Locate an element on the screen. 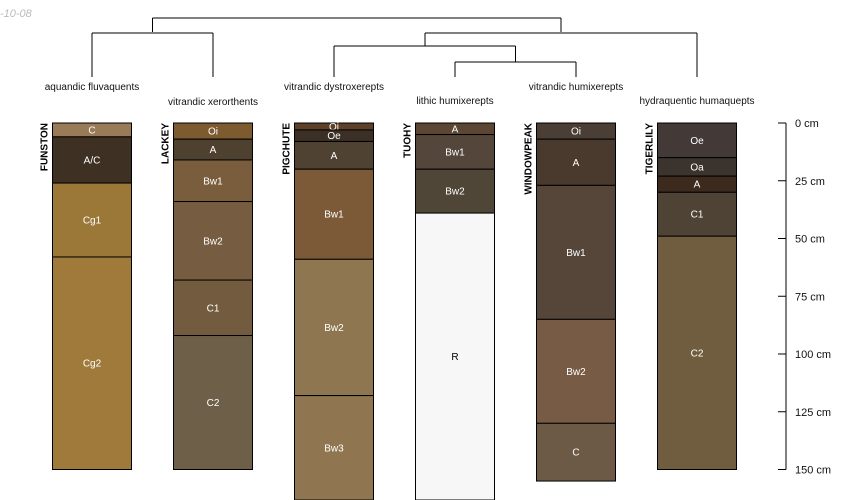  profile-name: WINDOWPEAK is located at coordinates (529, 158).